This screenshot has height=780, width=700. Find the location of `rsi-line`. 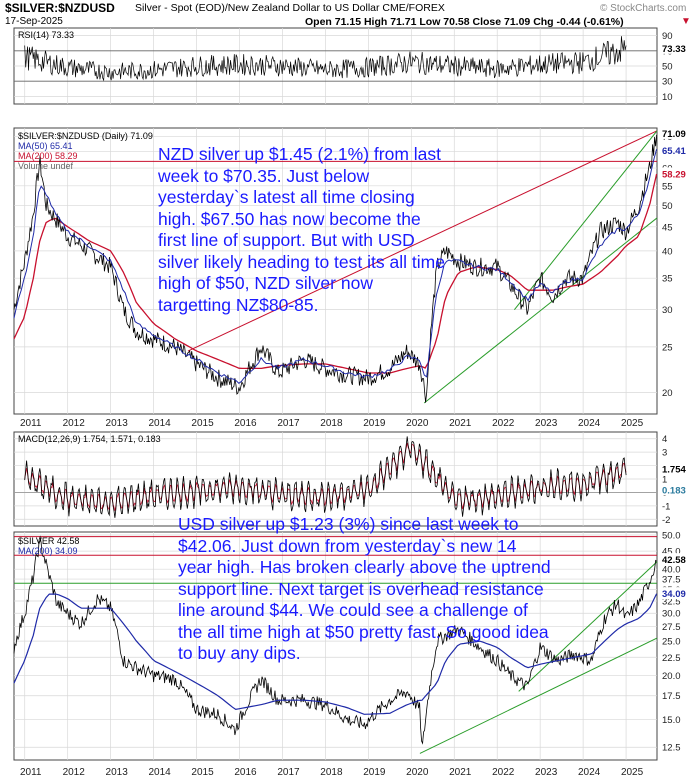

rsi-line is located at coordinates (325, 59).